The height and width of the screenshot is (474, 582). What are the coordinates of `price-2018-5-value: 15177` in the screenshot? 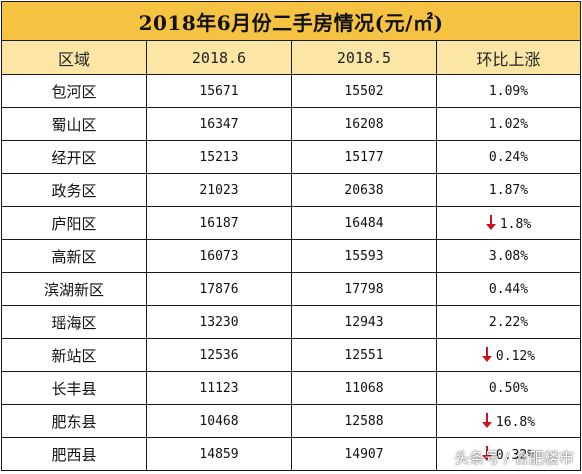 It's located at (364, 157).